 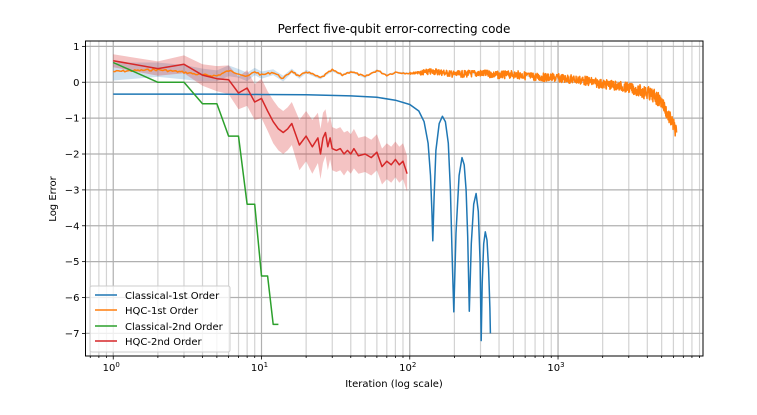 I want to click on y-tick-label: −5, so click(x=72, y=262).